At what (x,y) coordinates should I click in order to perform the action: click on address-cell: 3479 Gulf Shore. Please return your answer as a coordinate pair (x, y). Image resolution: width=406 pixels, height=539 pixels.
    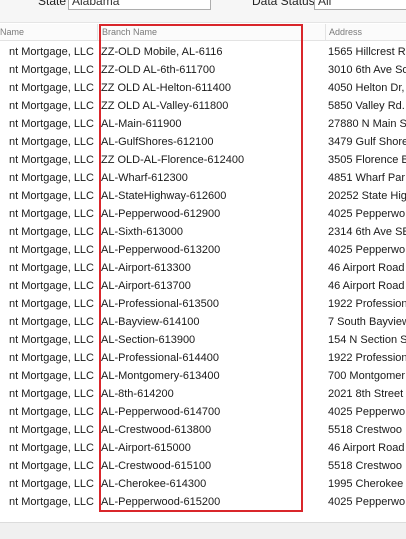
    Looking at the image, I should click on (367, 142).